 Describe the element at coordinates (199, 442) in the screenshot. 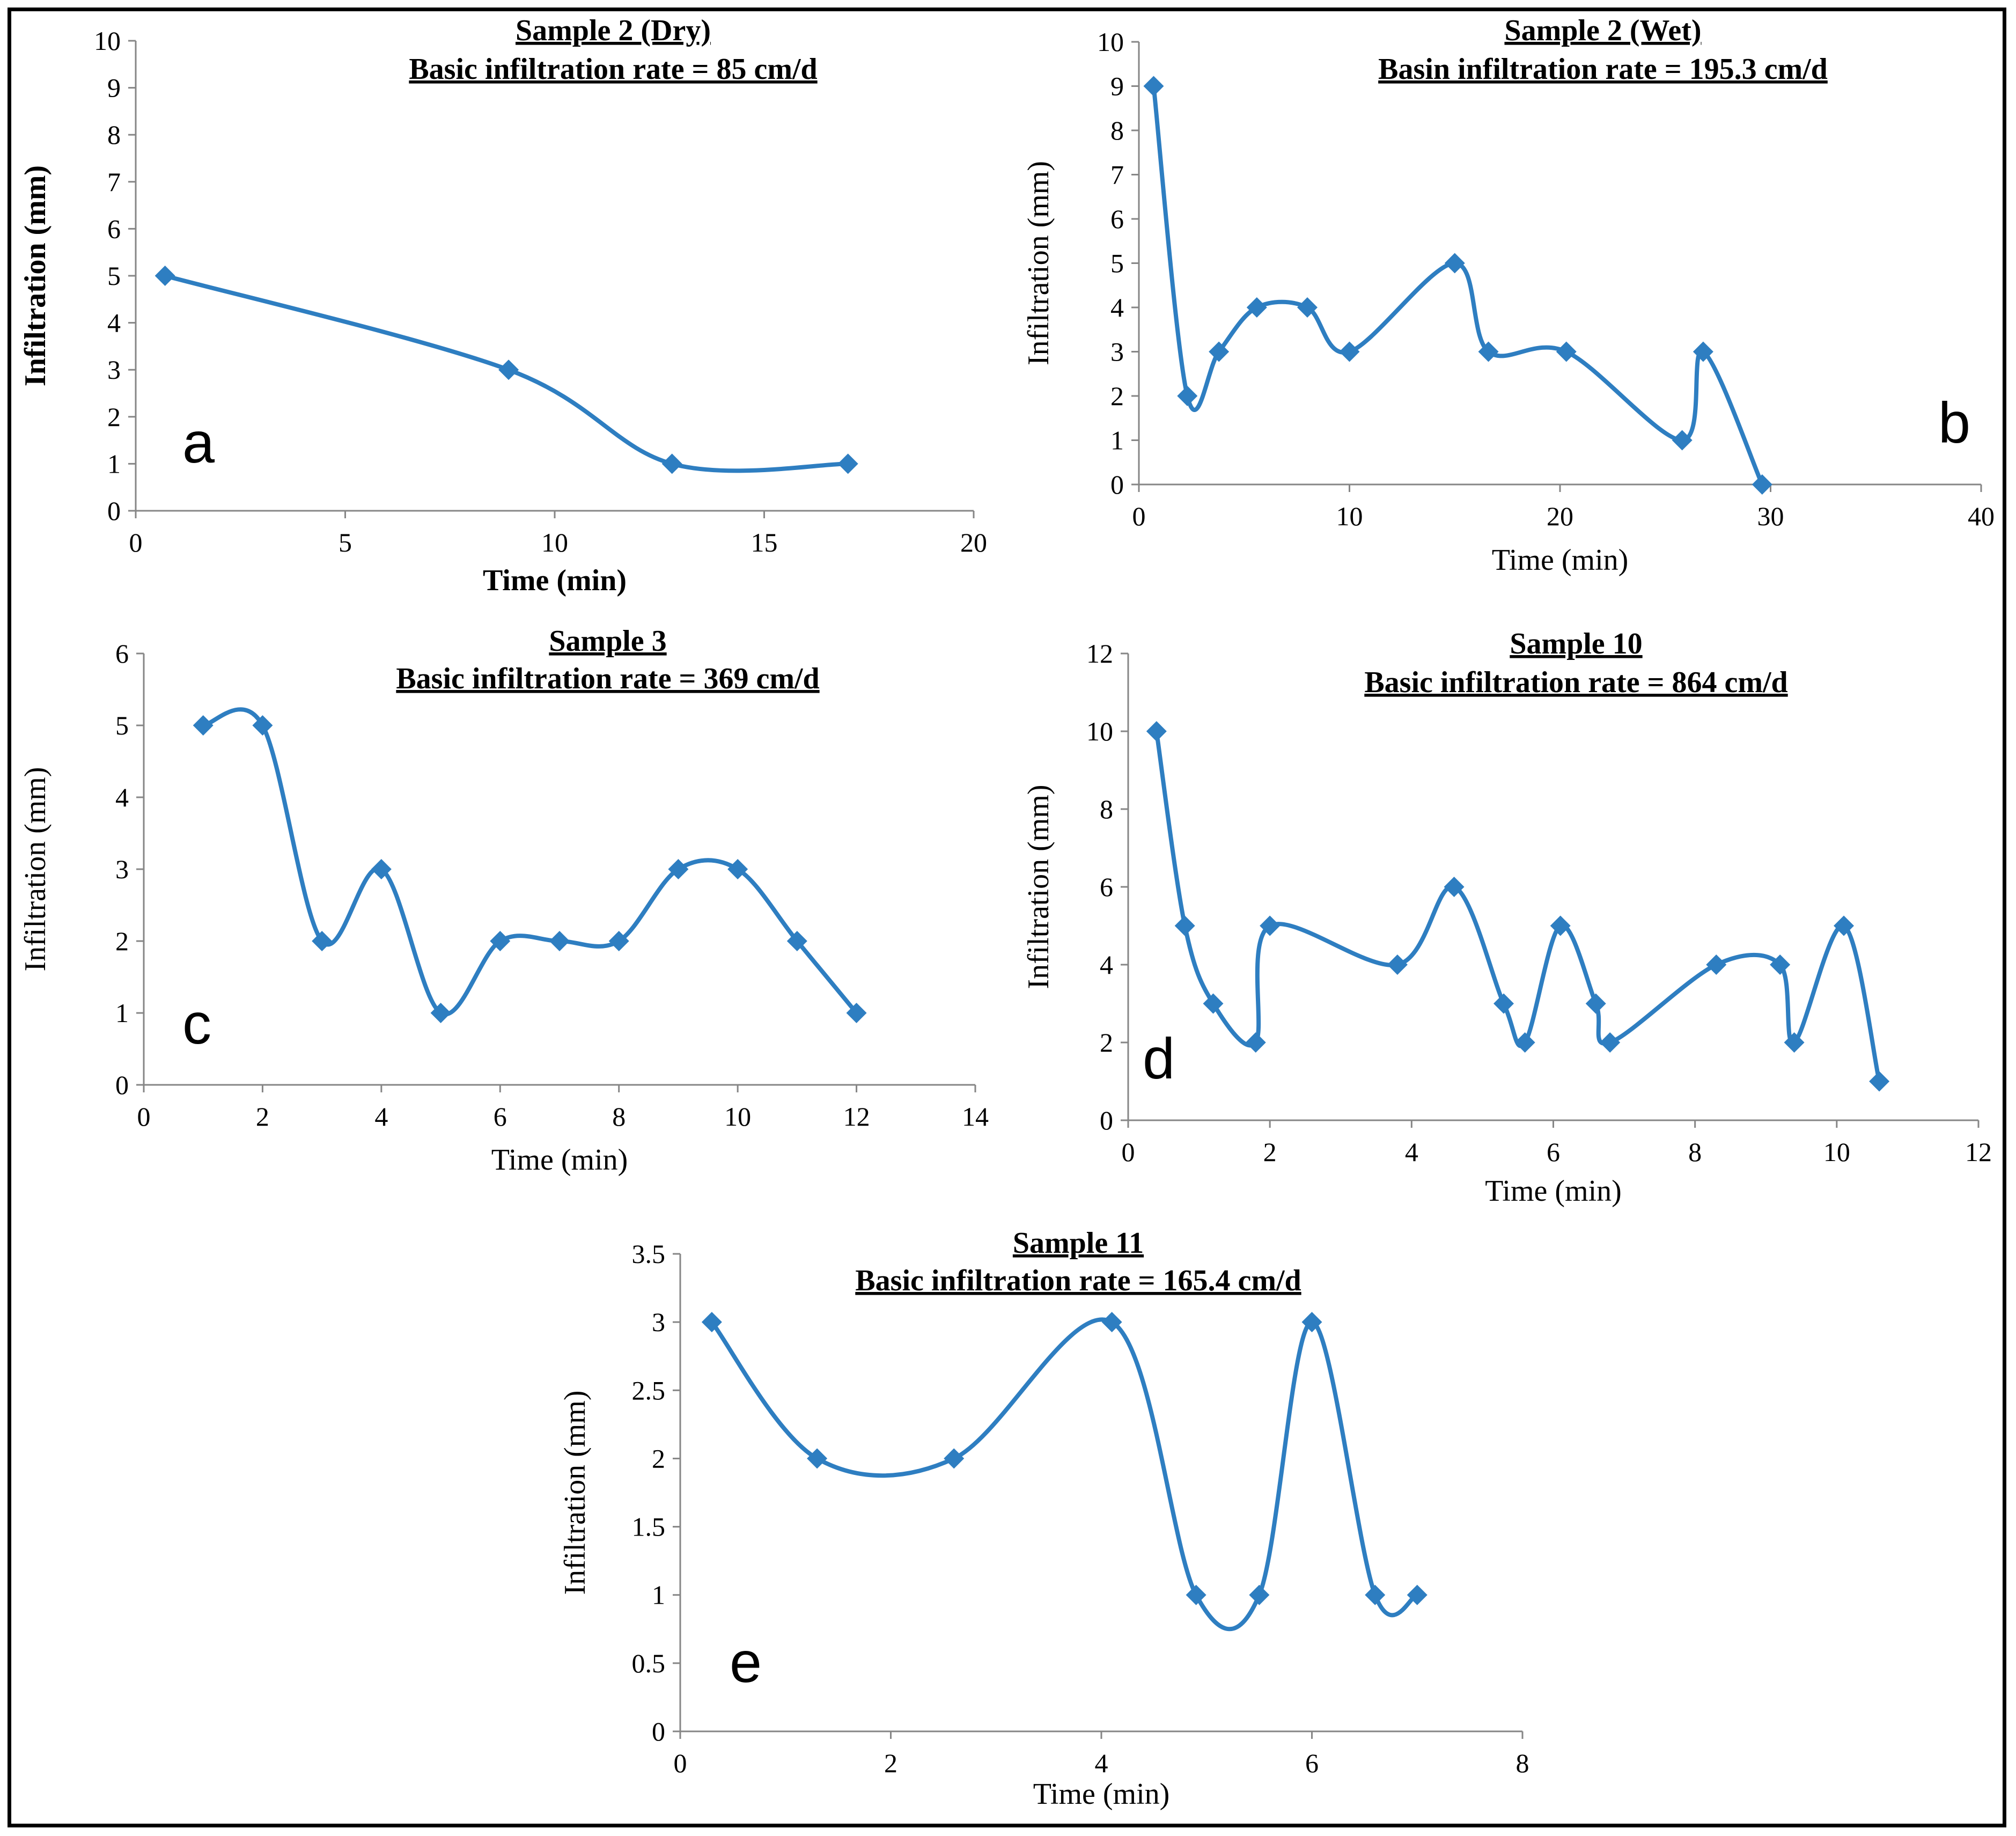

I see `panel-label: a` at that location.